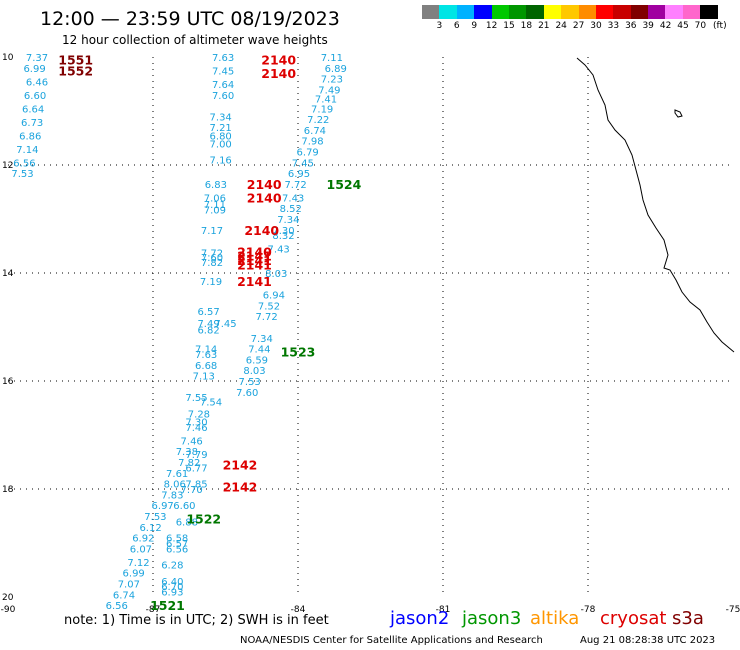 The width and height of the screenshot is (740, 650). What do you see at coordinates (326, 100) in the screenshot?
I see `wave-height-value: 7.41` at bounding box center [326, 100].